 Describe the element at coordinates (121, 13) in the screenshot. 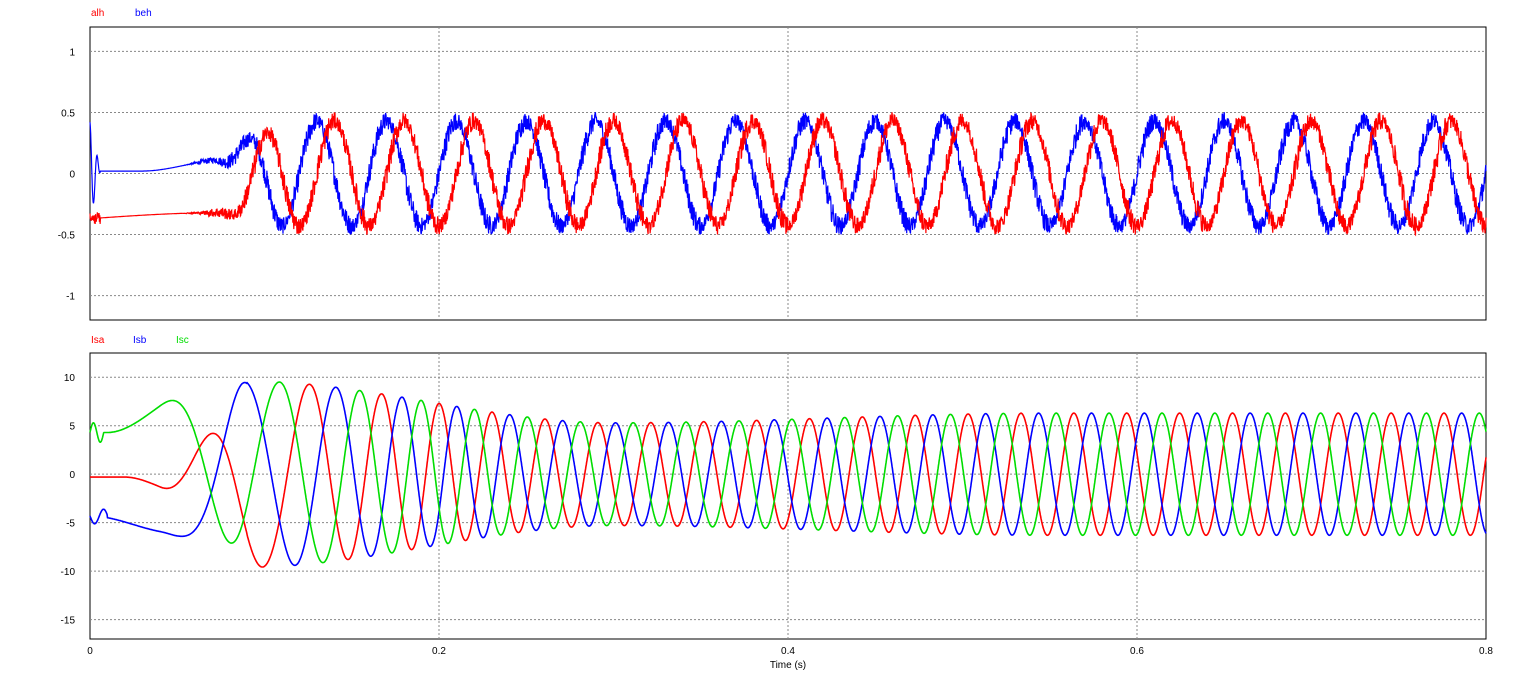

I see `legend-top: alh beh` at that location.